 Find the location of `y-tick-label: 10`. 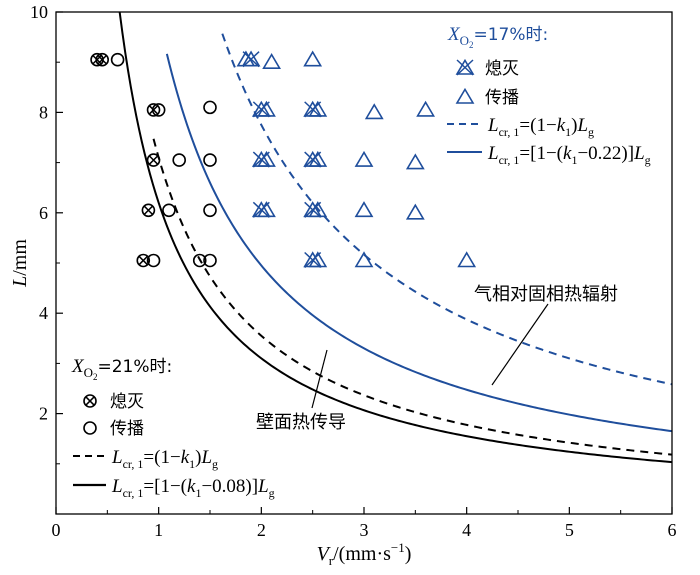

y-tick-label: 10 is located at coordinates (39, 12).